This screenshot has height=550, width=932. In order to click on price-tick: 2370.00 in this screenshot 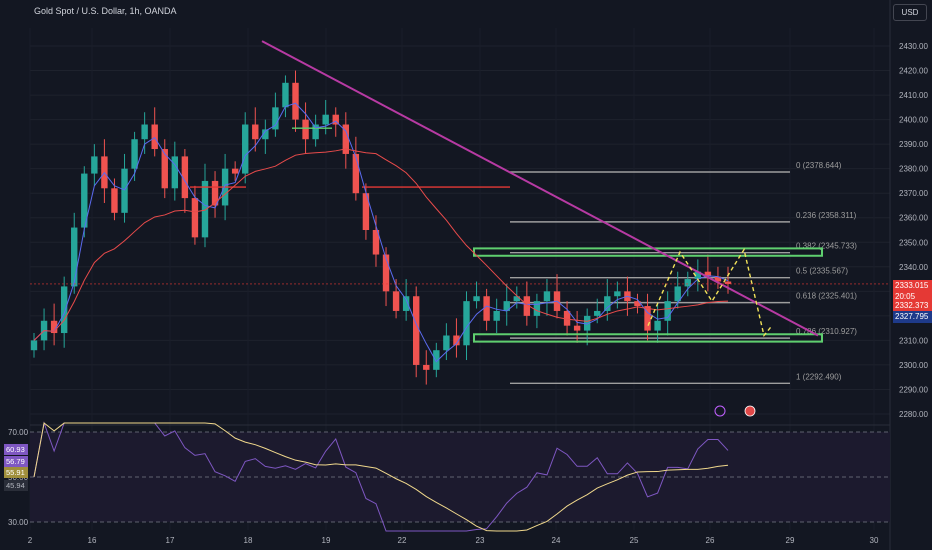, I will do `click(913, 193)`.